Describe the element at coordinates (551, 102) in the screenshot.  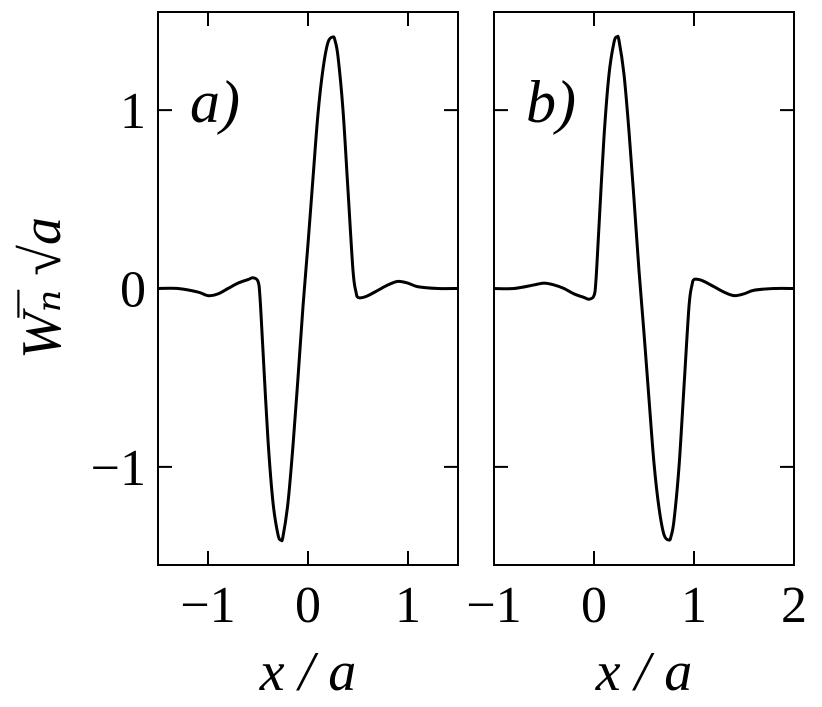
I see `panel-label: b)` at that location.